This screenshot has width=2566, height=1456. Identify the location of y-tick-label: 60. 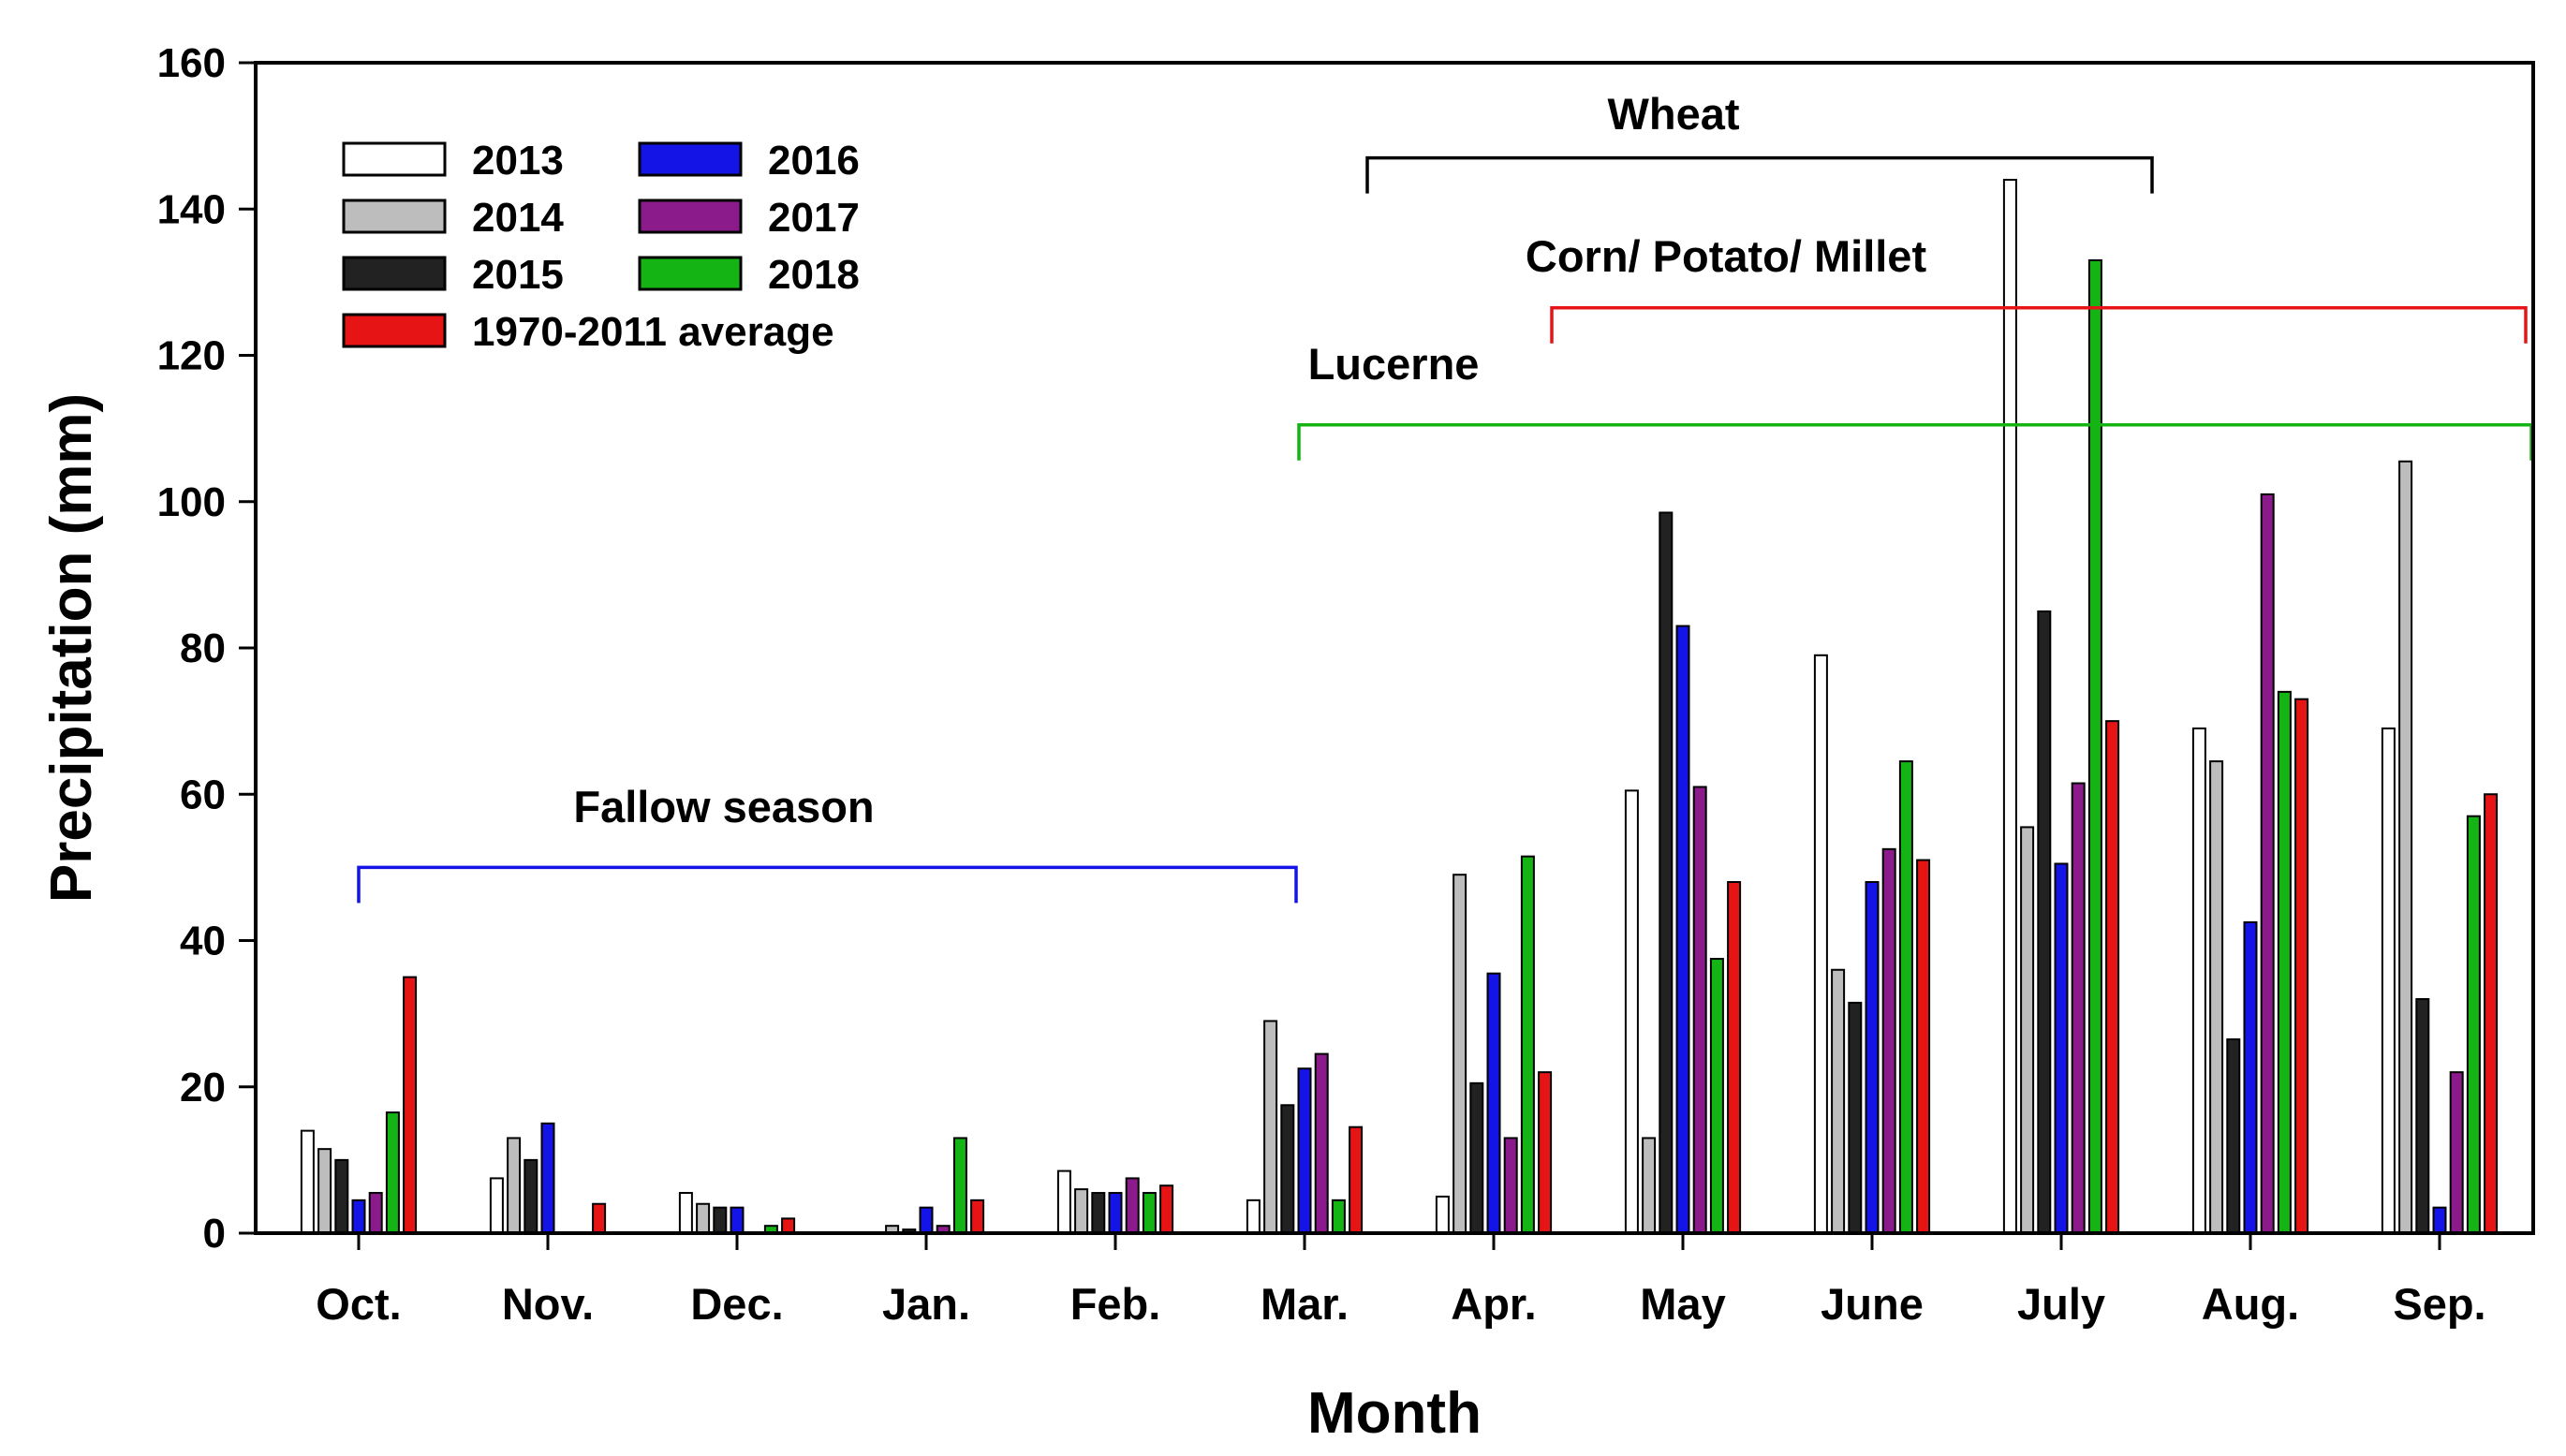
(203, 794).